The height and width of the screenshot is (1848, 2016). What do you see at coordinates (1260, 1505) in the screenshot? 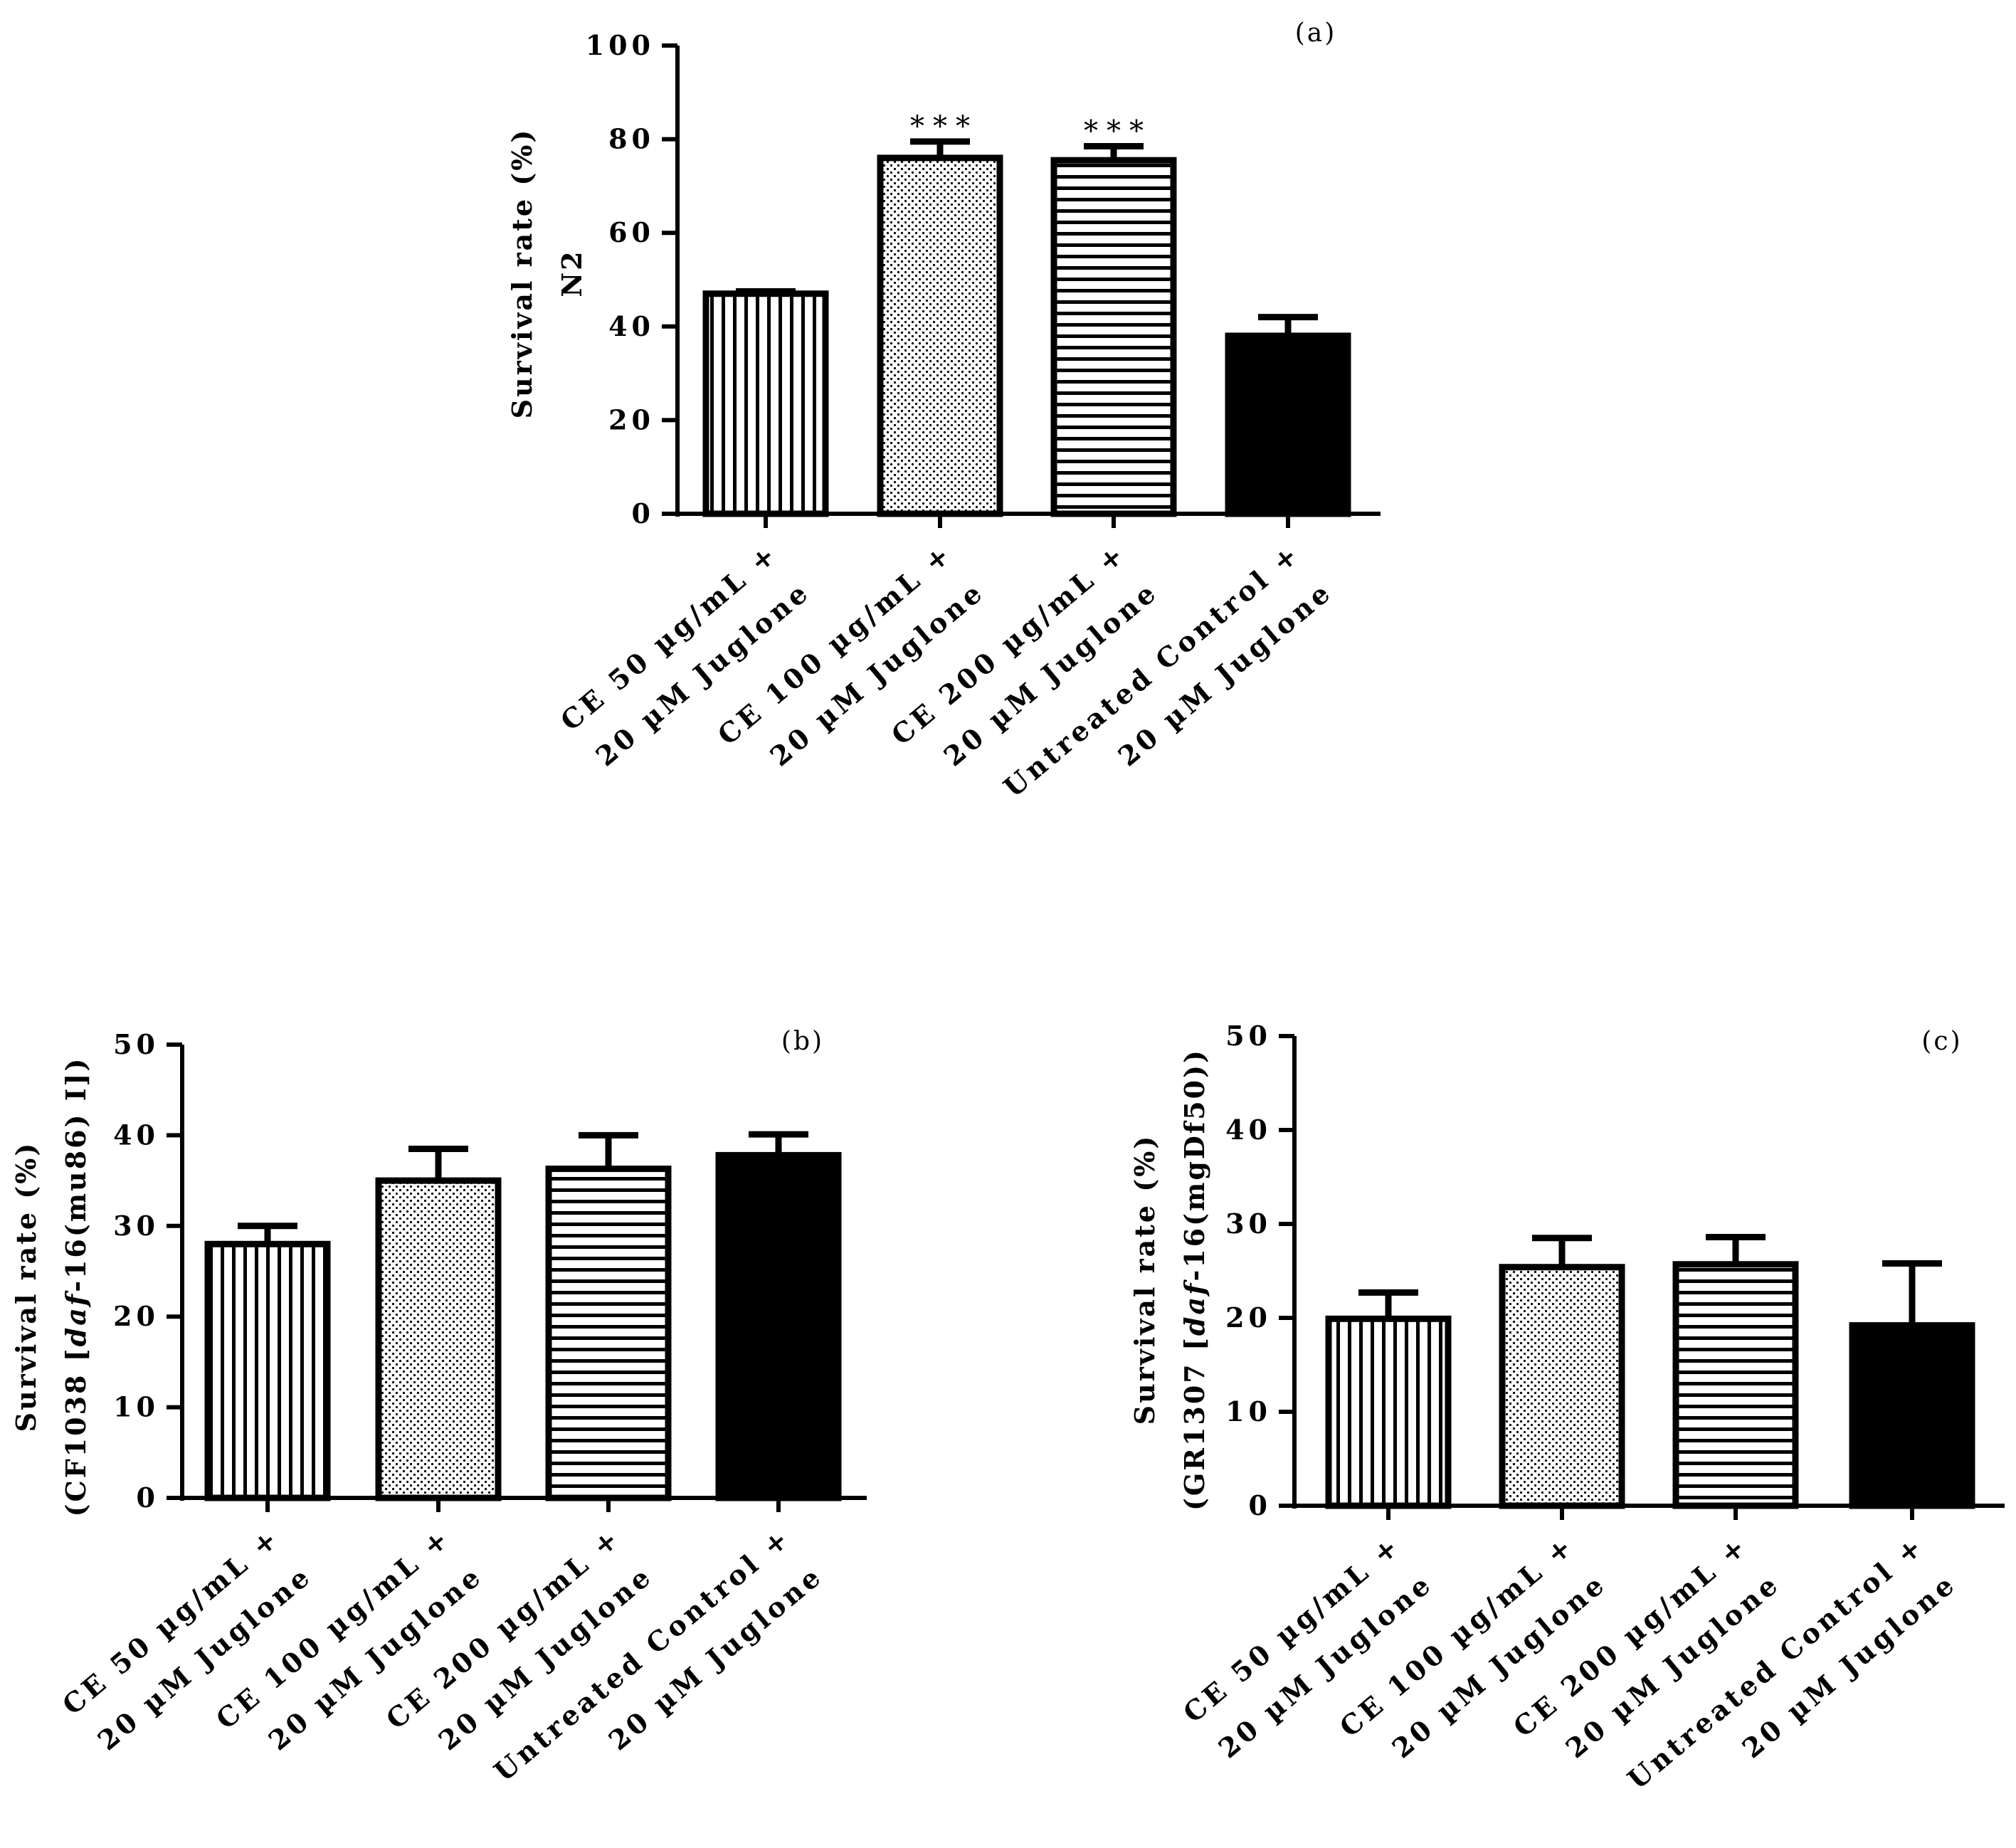
I see `y-tick-label-c-0: 0` at bounding box center [1260, 1505].